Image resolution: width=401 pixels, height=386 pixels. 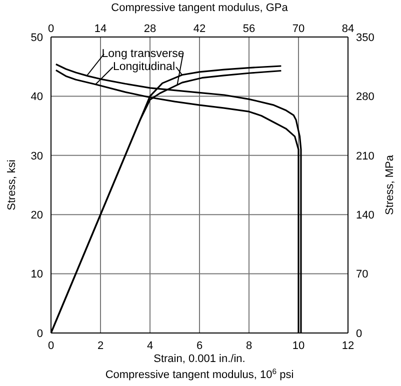 What do you see at coordinates (199, 367) in the screenshot?
I see `x-axis-title: Strain, 0.001 in./in. Compressive tangent modulus, 10$^{6}$ psi` at bounding box center [199, 367].